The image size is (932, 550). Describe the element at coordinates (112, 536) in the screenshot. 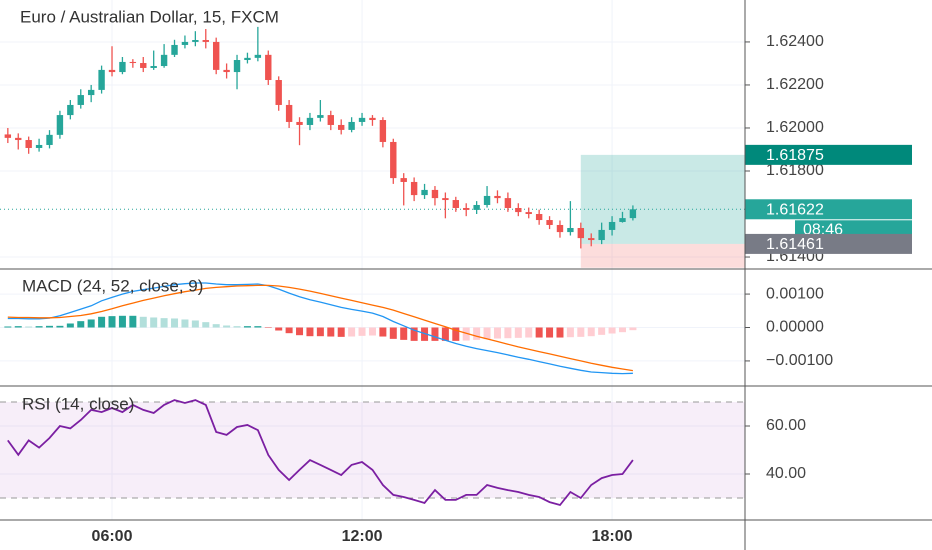

I see `x-tick-label: 06:00` at that location.